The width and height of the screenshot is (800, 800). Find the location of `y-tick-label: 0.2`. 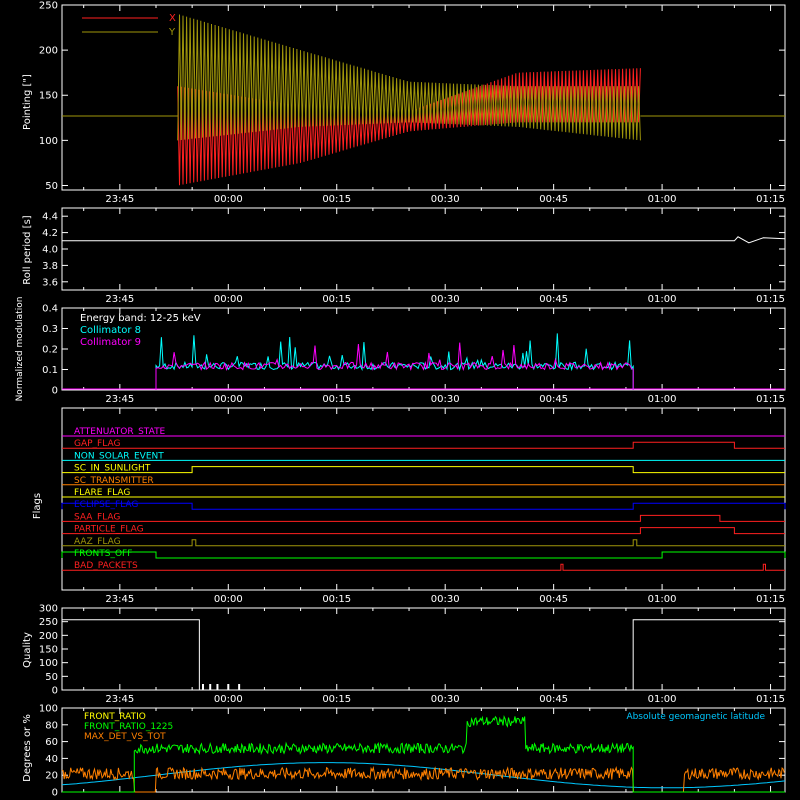

y-tick-label: 0.2 is located at coordinates (50, 350).